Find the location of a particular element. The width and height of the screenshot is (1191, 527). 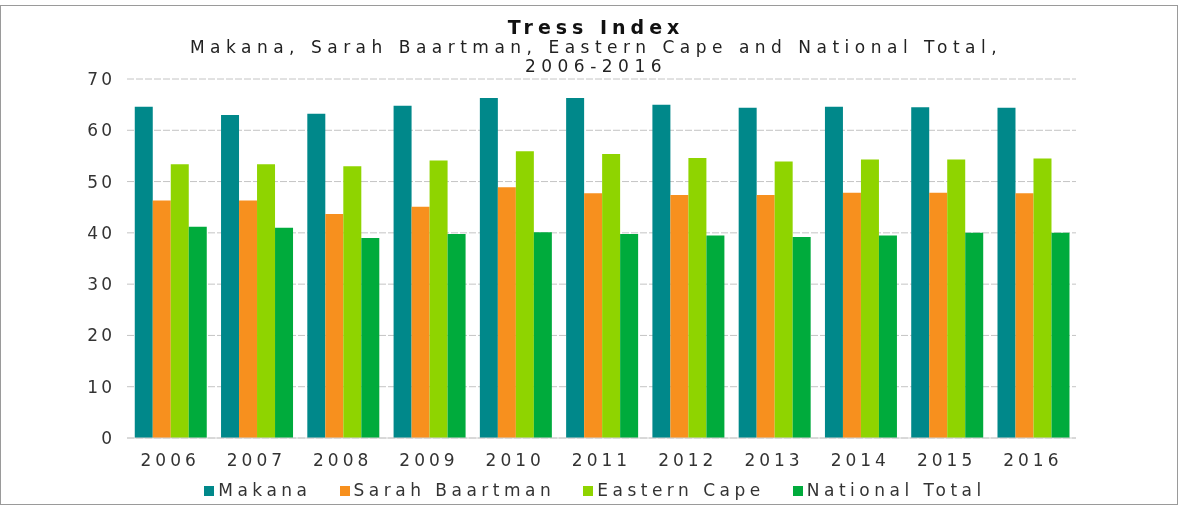

y-tick-label: 70 is located at coordinates (101, 79).